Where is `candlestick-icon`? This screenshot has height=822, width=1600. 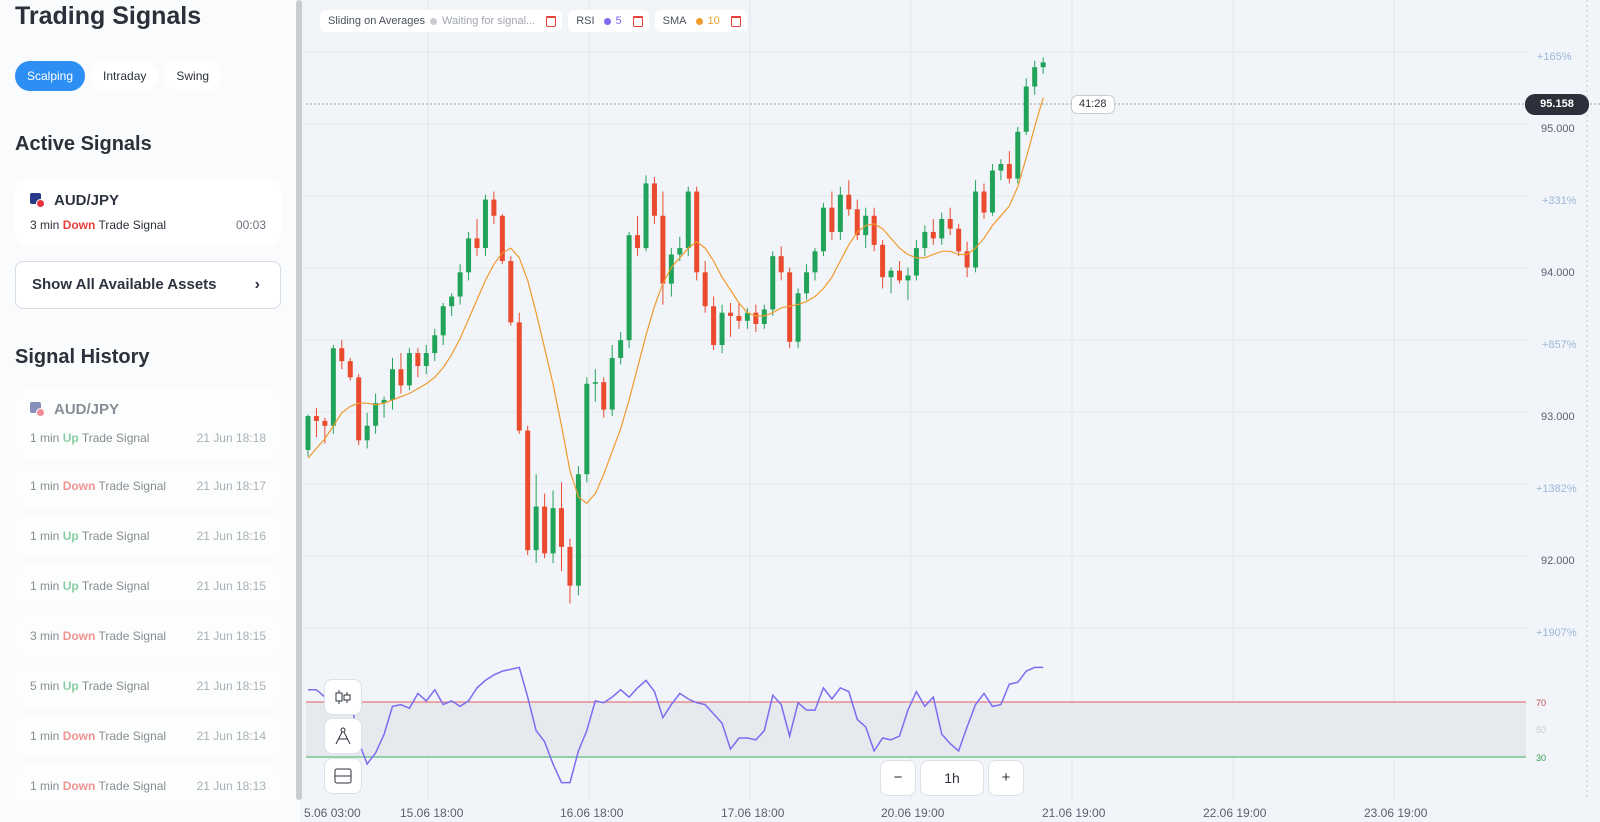 candlestick-icon is located at coordinates (343, 697).